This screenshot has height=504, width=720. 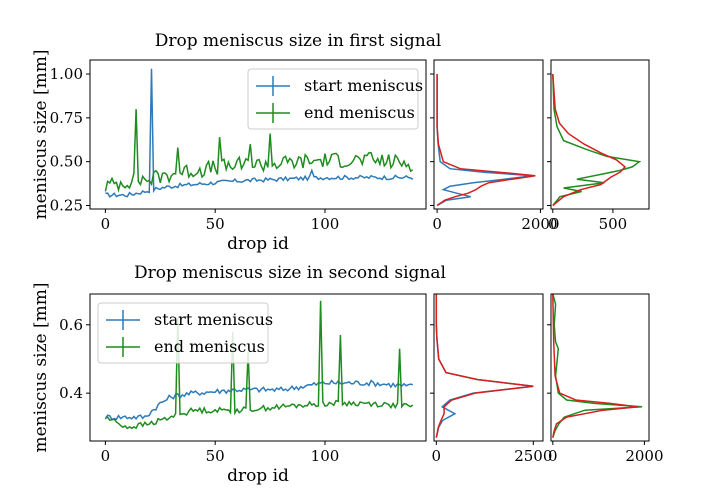 I want to click on x-tick-label: 2500, so click(x=533, y=456).